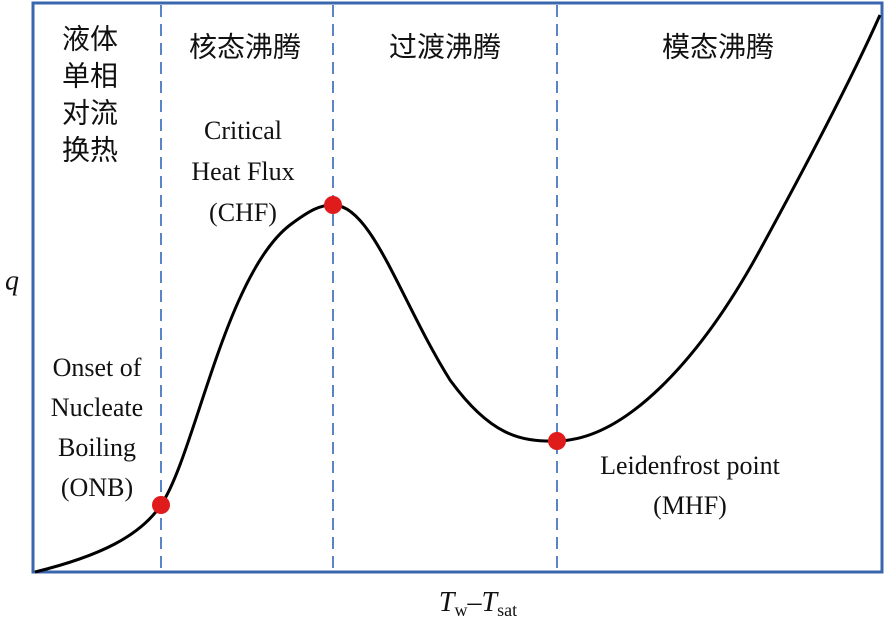 Image resolution: width=886 pixels, height=628 pixels. What do you see at coordinates (90, 113) in the screenshot?
I see `region-label: 对流` at bounding box center [90, 113].